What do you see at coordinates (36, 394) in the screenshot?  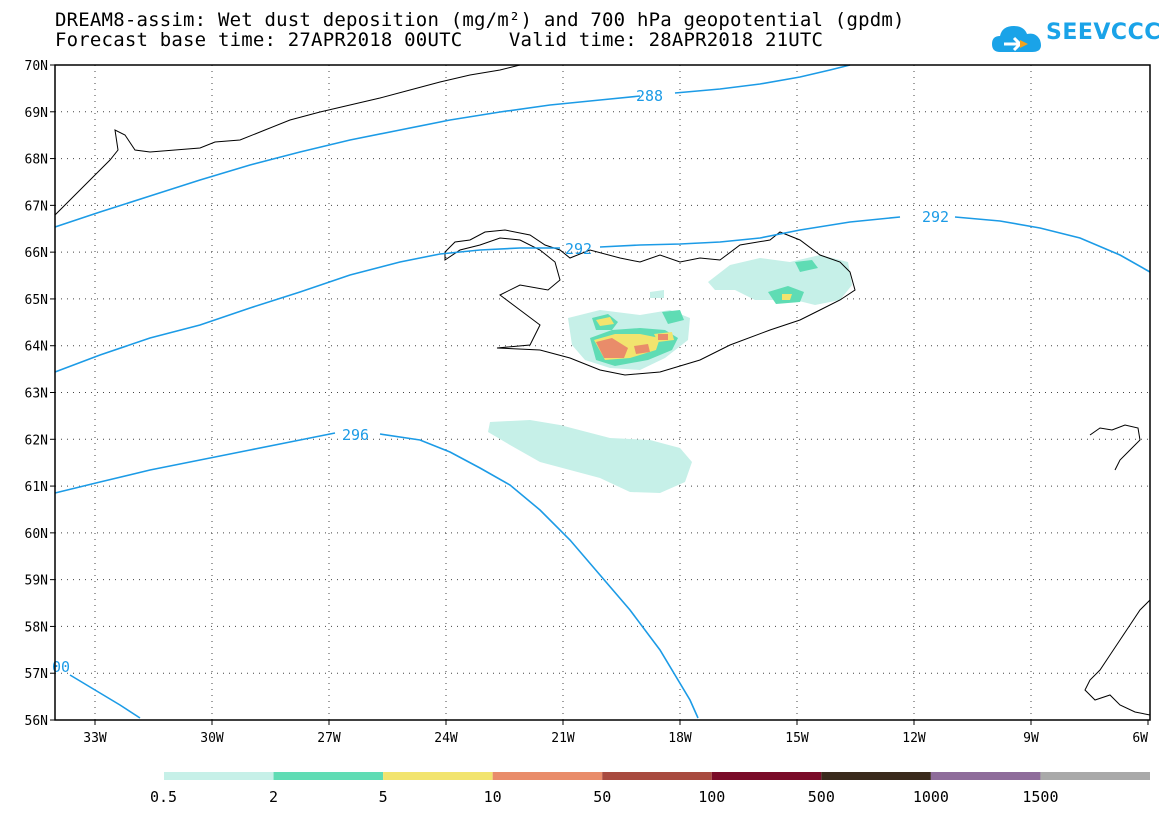 I see `latitude-label: 63N` at bounding box center [36, 394].